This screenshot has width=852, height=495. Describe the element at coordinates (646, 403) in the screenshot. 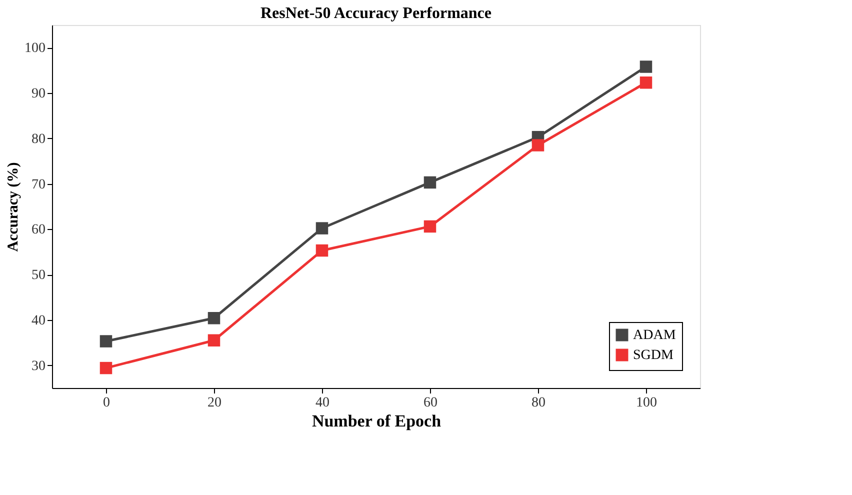

I see `x-tick-label: 100` at that location.